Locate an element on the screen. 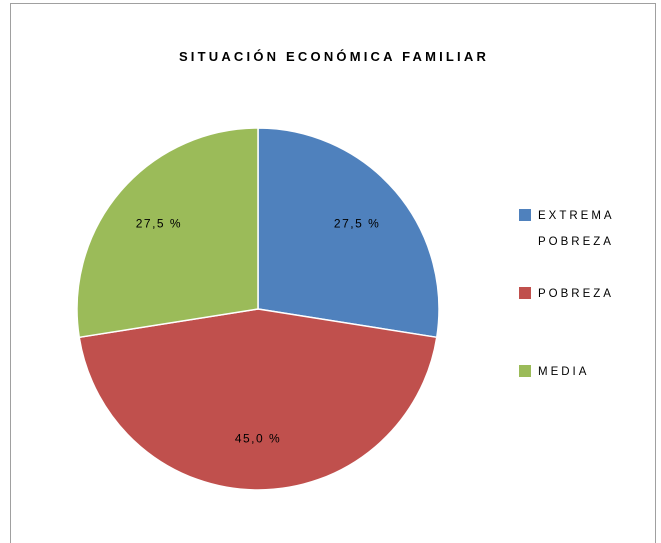 This screenshot has height=543, width=661. legend-label: EXTREMA POBREZA is located at coordinates (576, 229).